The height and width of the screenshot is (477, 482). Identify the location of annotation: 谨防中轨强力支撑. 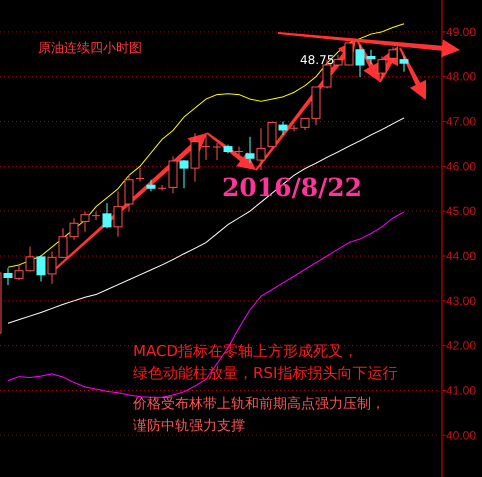
(189, 426).